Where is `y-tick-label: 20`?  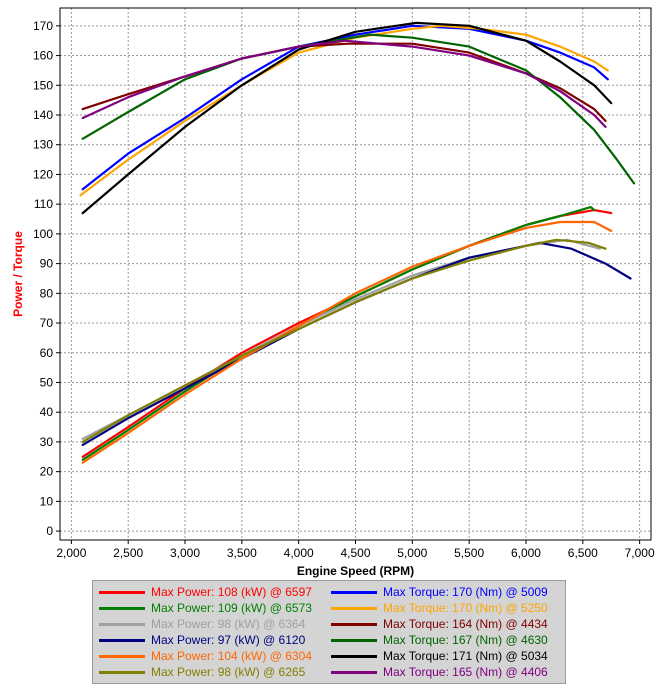 y-tick-label: 20 is located at coordinates (47, 472).